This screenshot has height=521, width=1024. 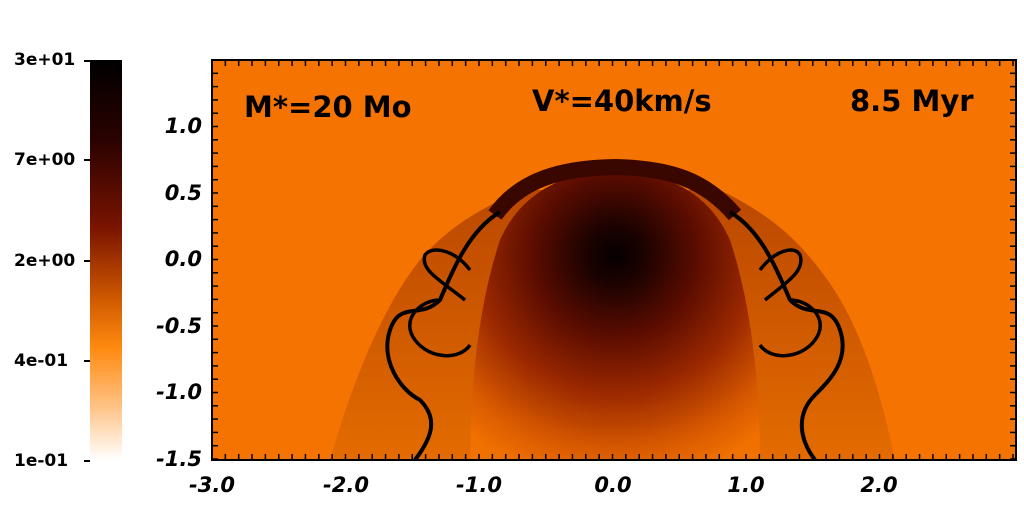 I want to click on left-vortex, so click(x=440, y=303).